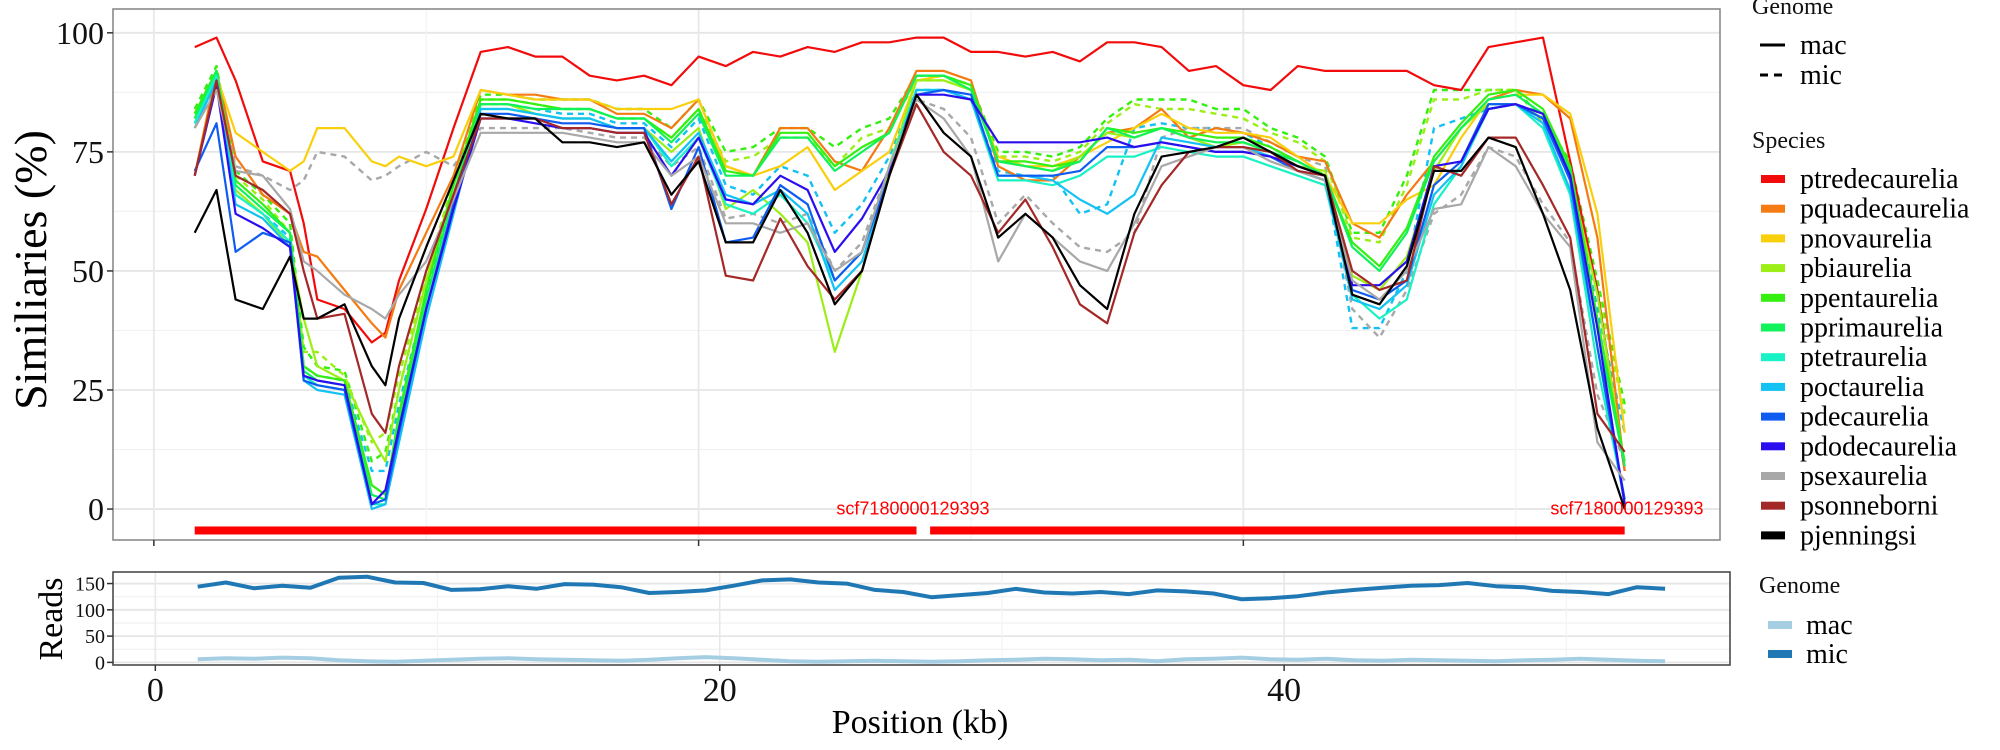 The width and height of the screenshot is (2000, 750). Describe the element at coordinates (1773, 476) in the screenshot. I see `legend-swatch-psexaurelia` at that location.